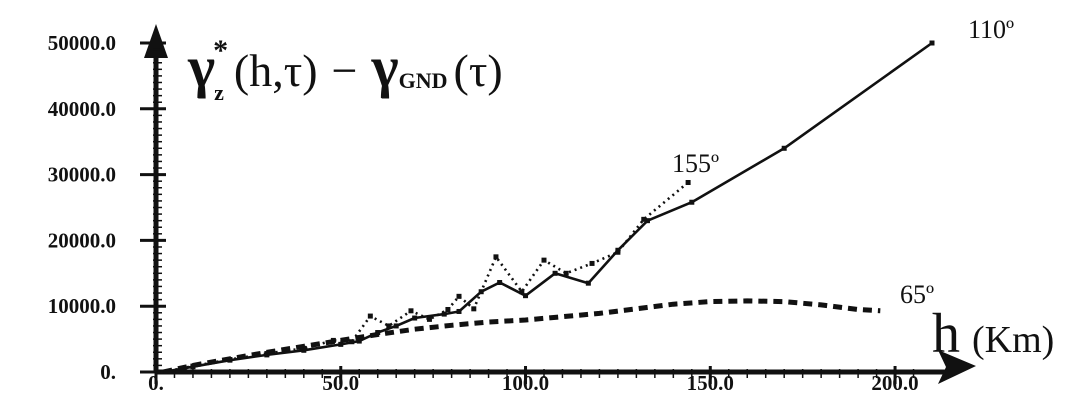 This screenshot has height=394, width=1076. Describe the element at coordinates (82, 175) in the screenshot. I see `y-tick-label: 30000.0` at that location.